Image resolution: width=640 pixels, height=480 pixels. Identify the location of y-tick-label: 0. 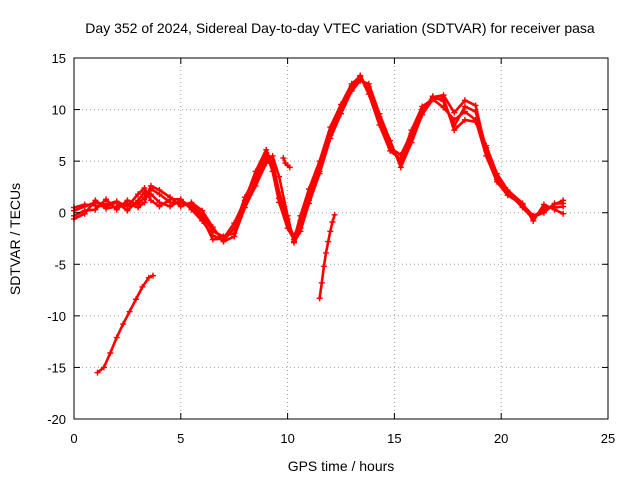
(62, 213).